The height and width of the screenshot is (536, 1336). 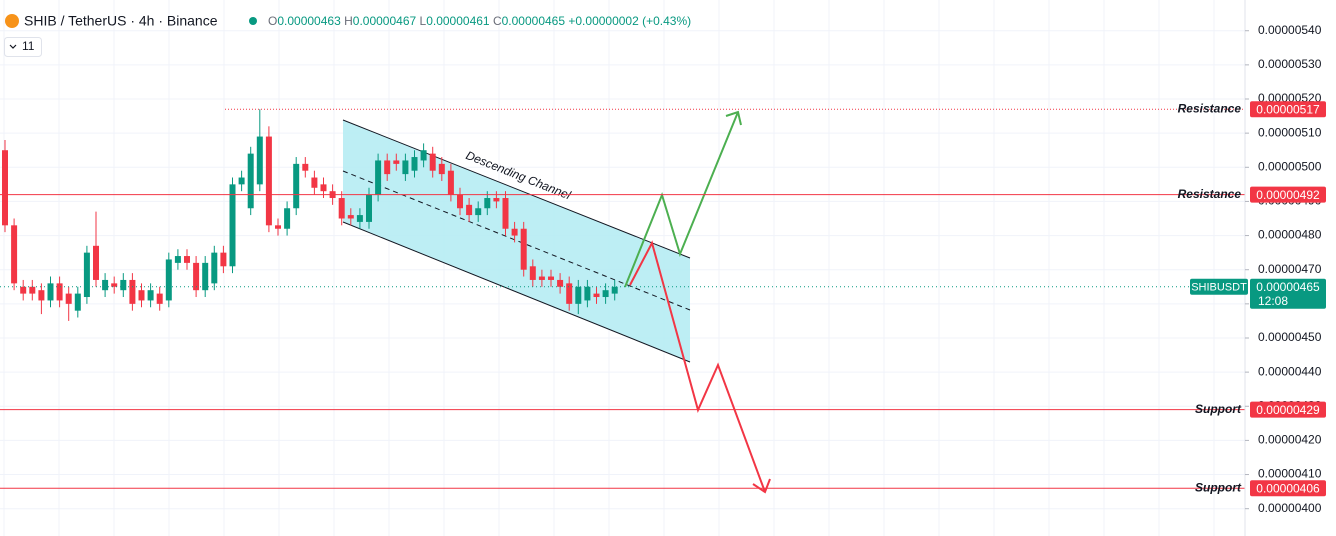 I want to click on chevron, so click(x=13, y=46).